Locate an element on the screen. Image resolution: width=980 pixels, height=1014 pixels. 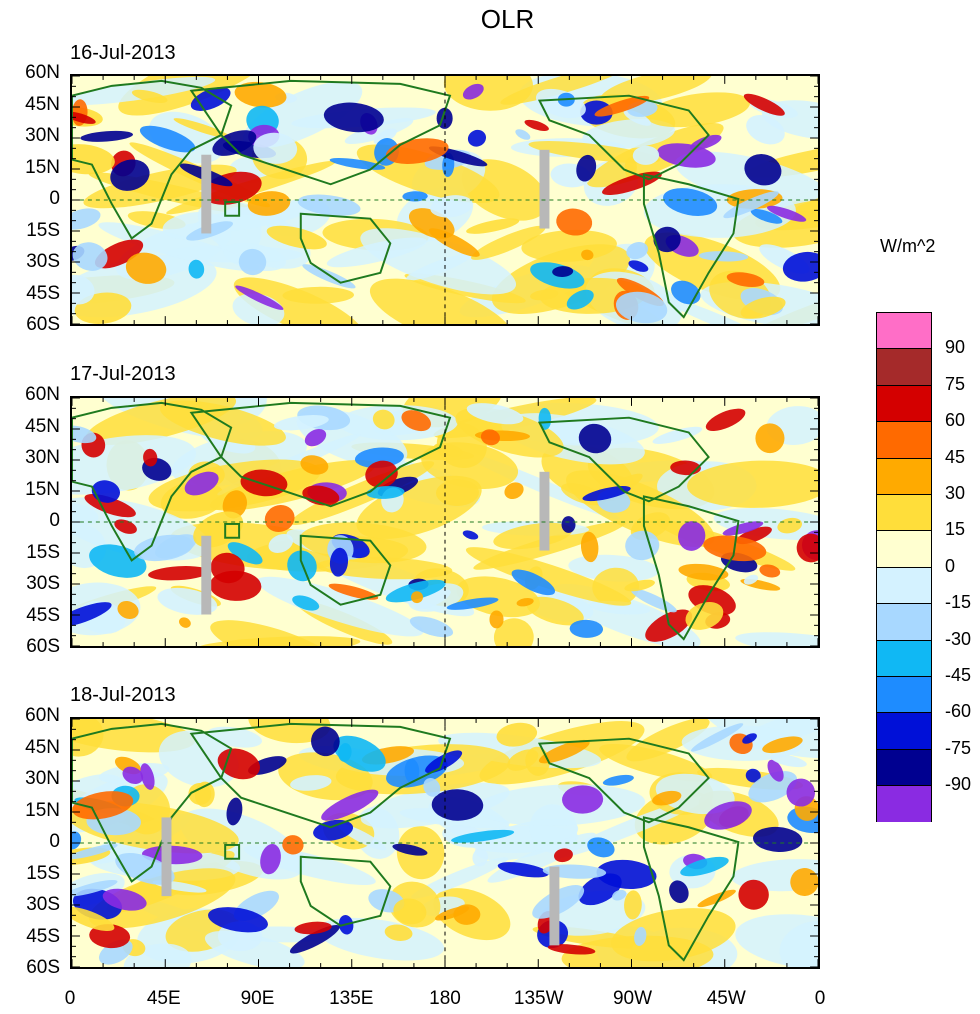
lat-label: 15S is located at coordinates (43, 552).